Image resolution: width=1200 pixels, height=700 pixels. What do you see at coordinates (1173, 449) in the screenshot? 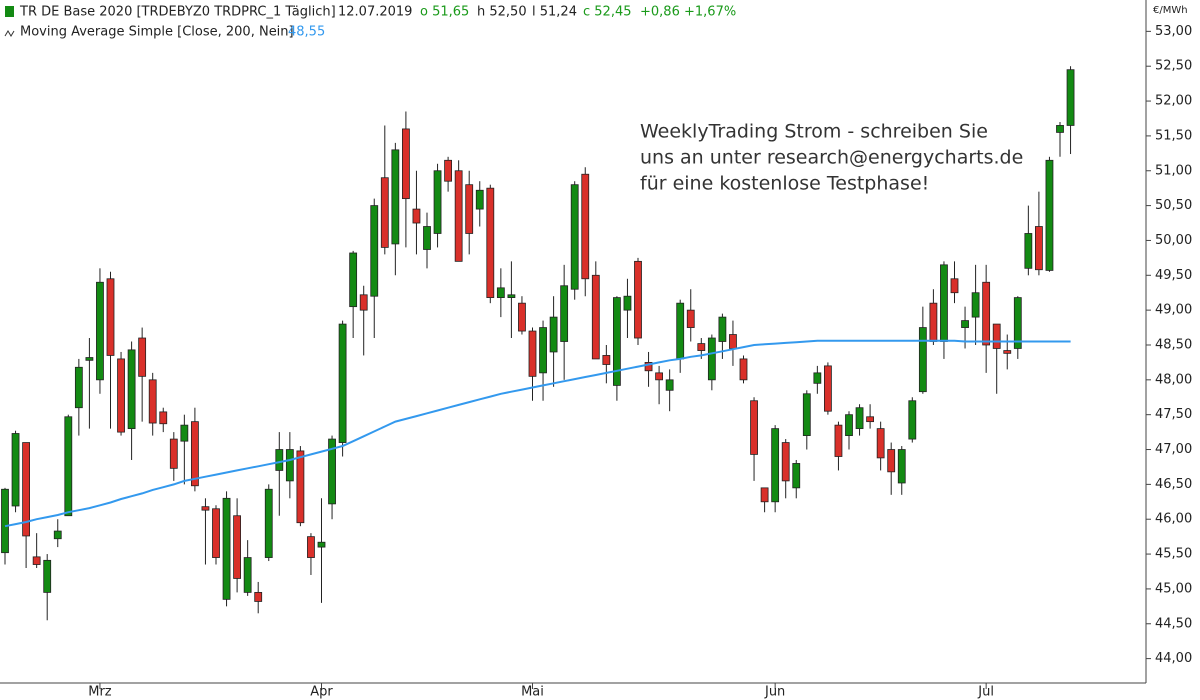
I see `y-tick-label: 47,00` at bounding box center [1173, 449].